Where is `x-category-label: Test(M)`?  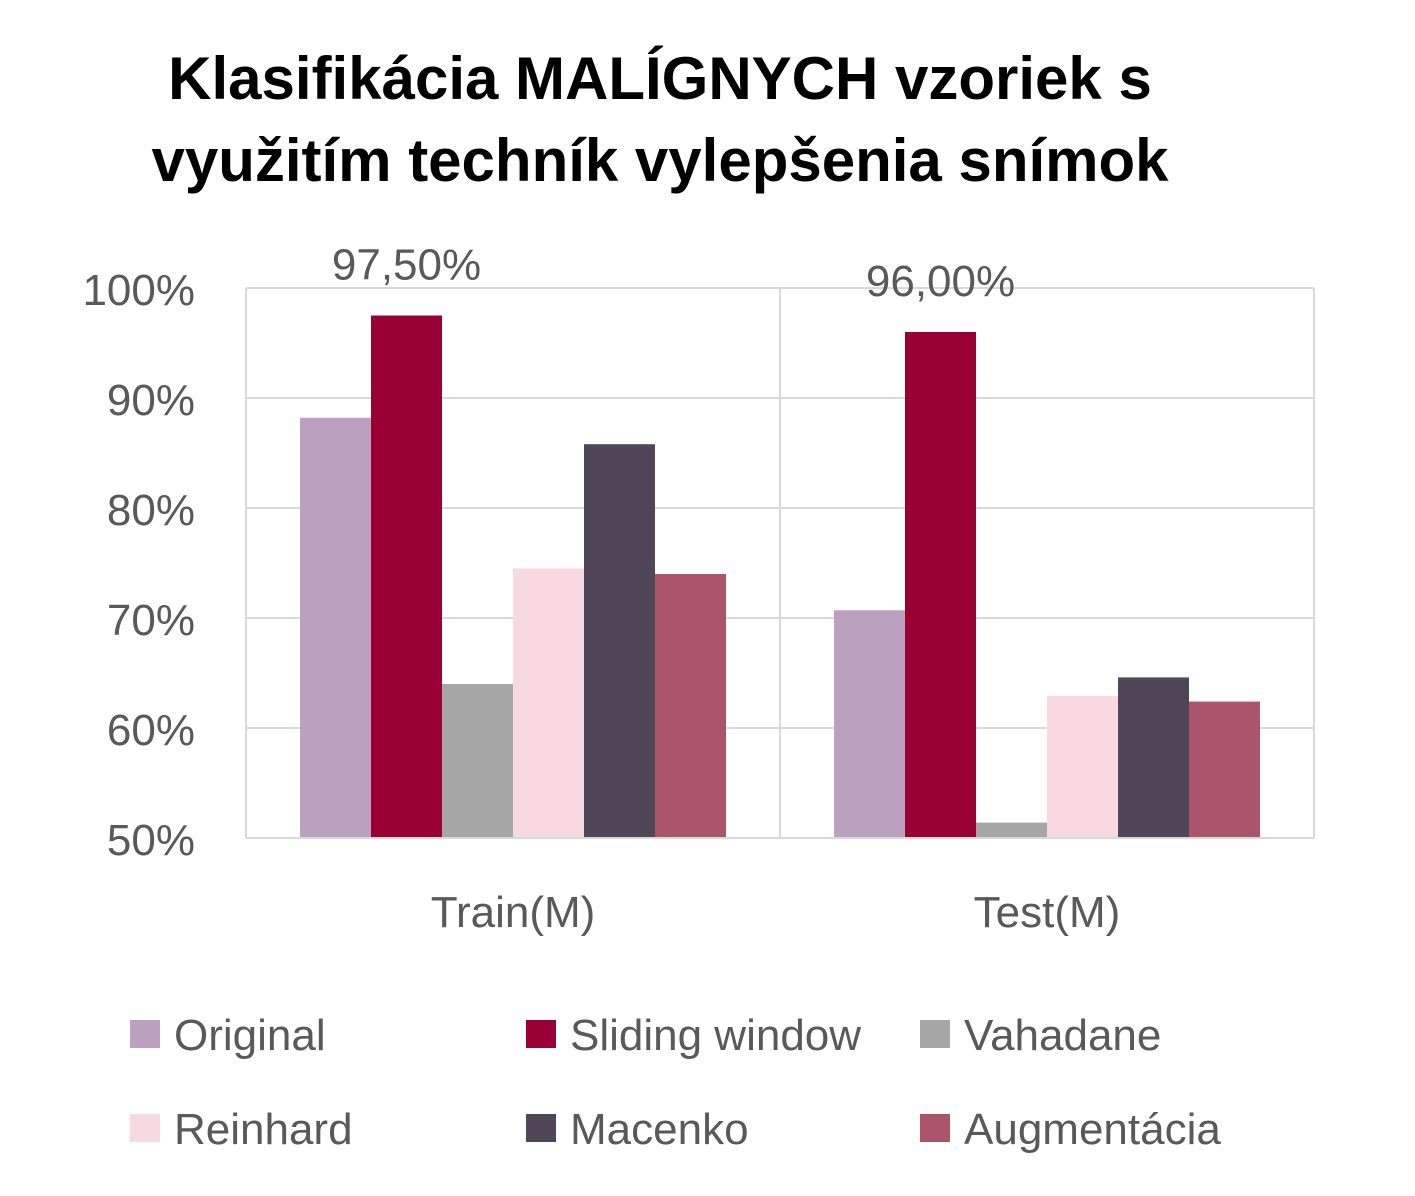
x-category-label: Test(M) is located at coordinates (1047, 912).